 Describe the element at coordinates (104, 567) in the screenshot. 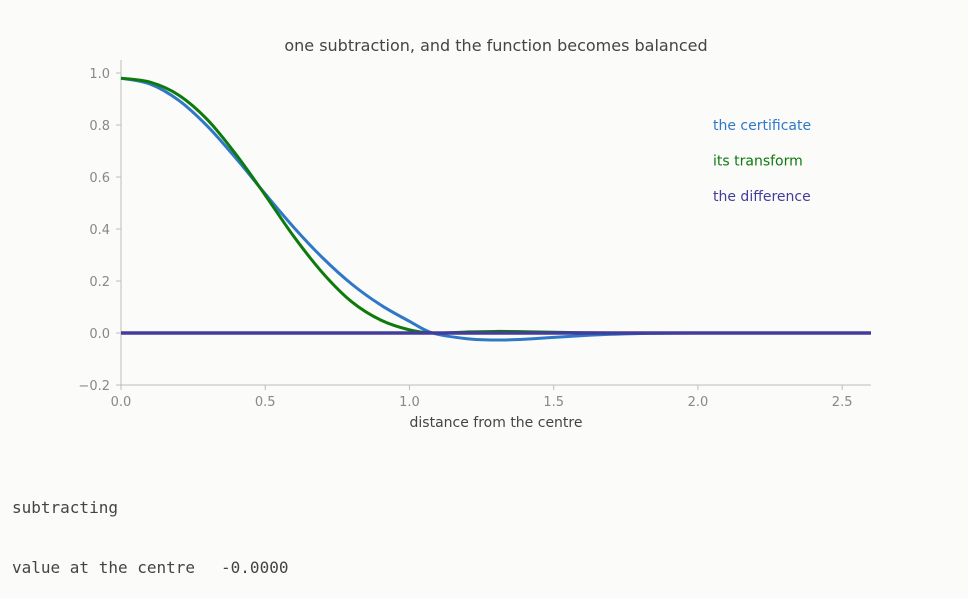

I see `center-value-label: value at the centre` at that location.